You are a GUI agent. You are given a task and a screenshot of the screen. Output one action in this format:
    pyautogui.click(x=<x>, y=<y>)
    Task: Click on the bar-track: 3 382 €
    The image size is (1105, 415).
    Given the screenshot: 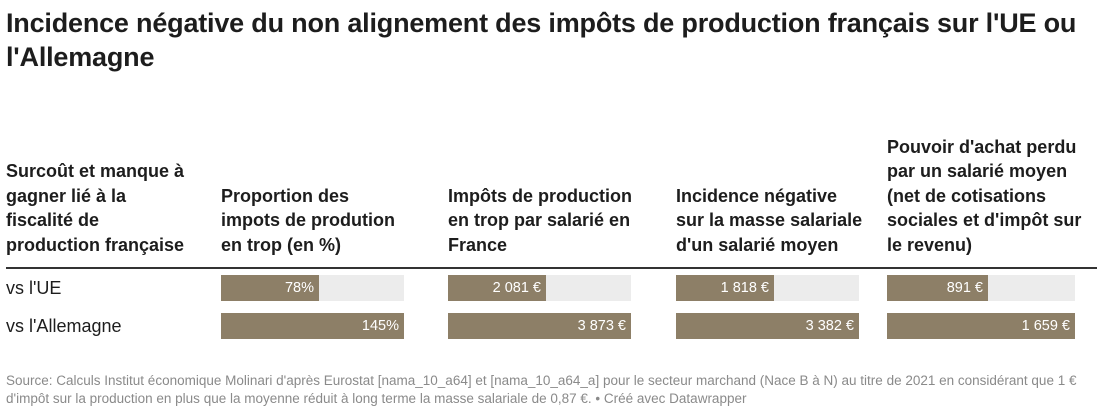 What is the action you would take?
    pyautogui.click(x=767, y=326)
    